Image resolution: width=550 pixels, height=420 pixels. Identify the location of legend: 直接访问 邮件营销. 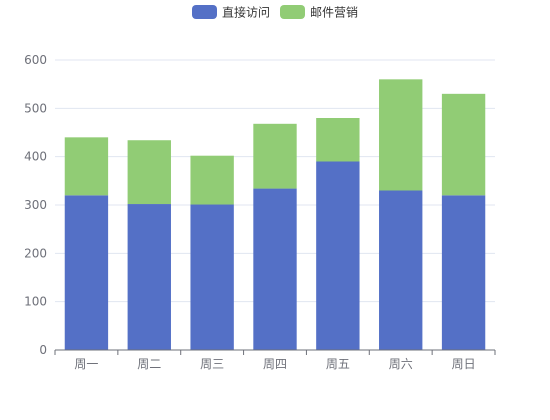
(275, 12).